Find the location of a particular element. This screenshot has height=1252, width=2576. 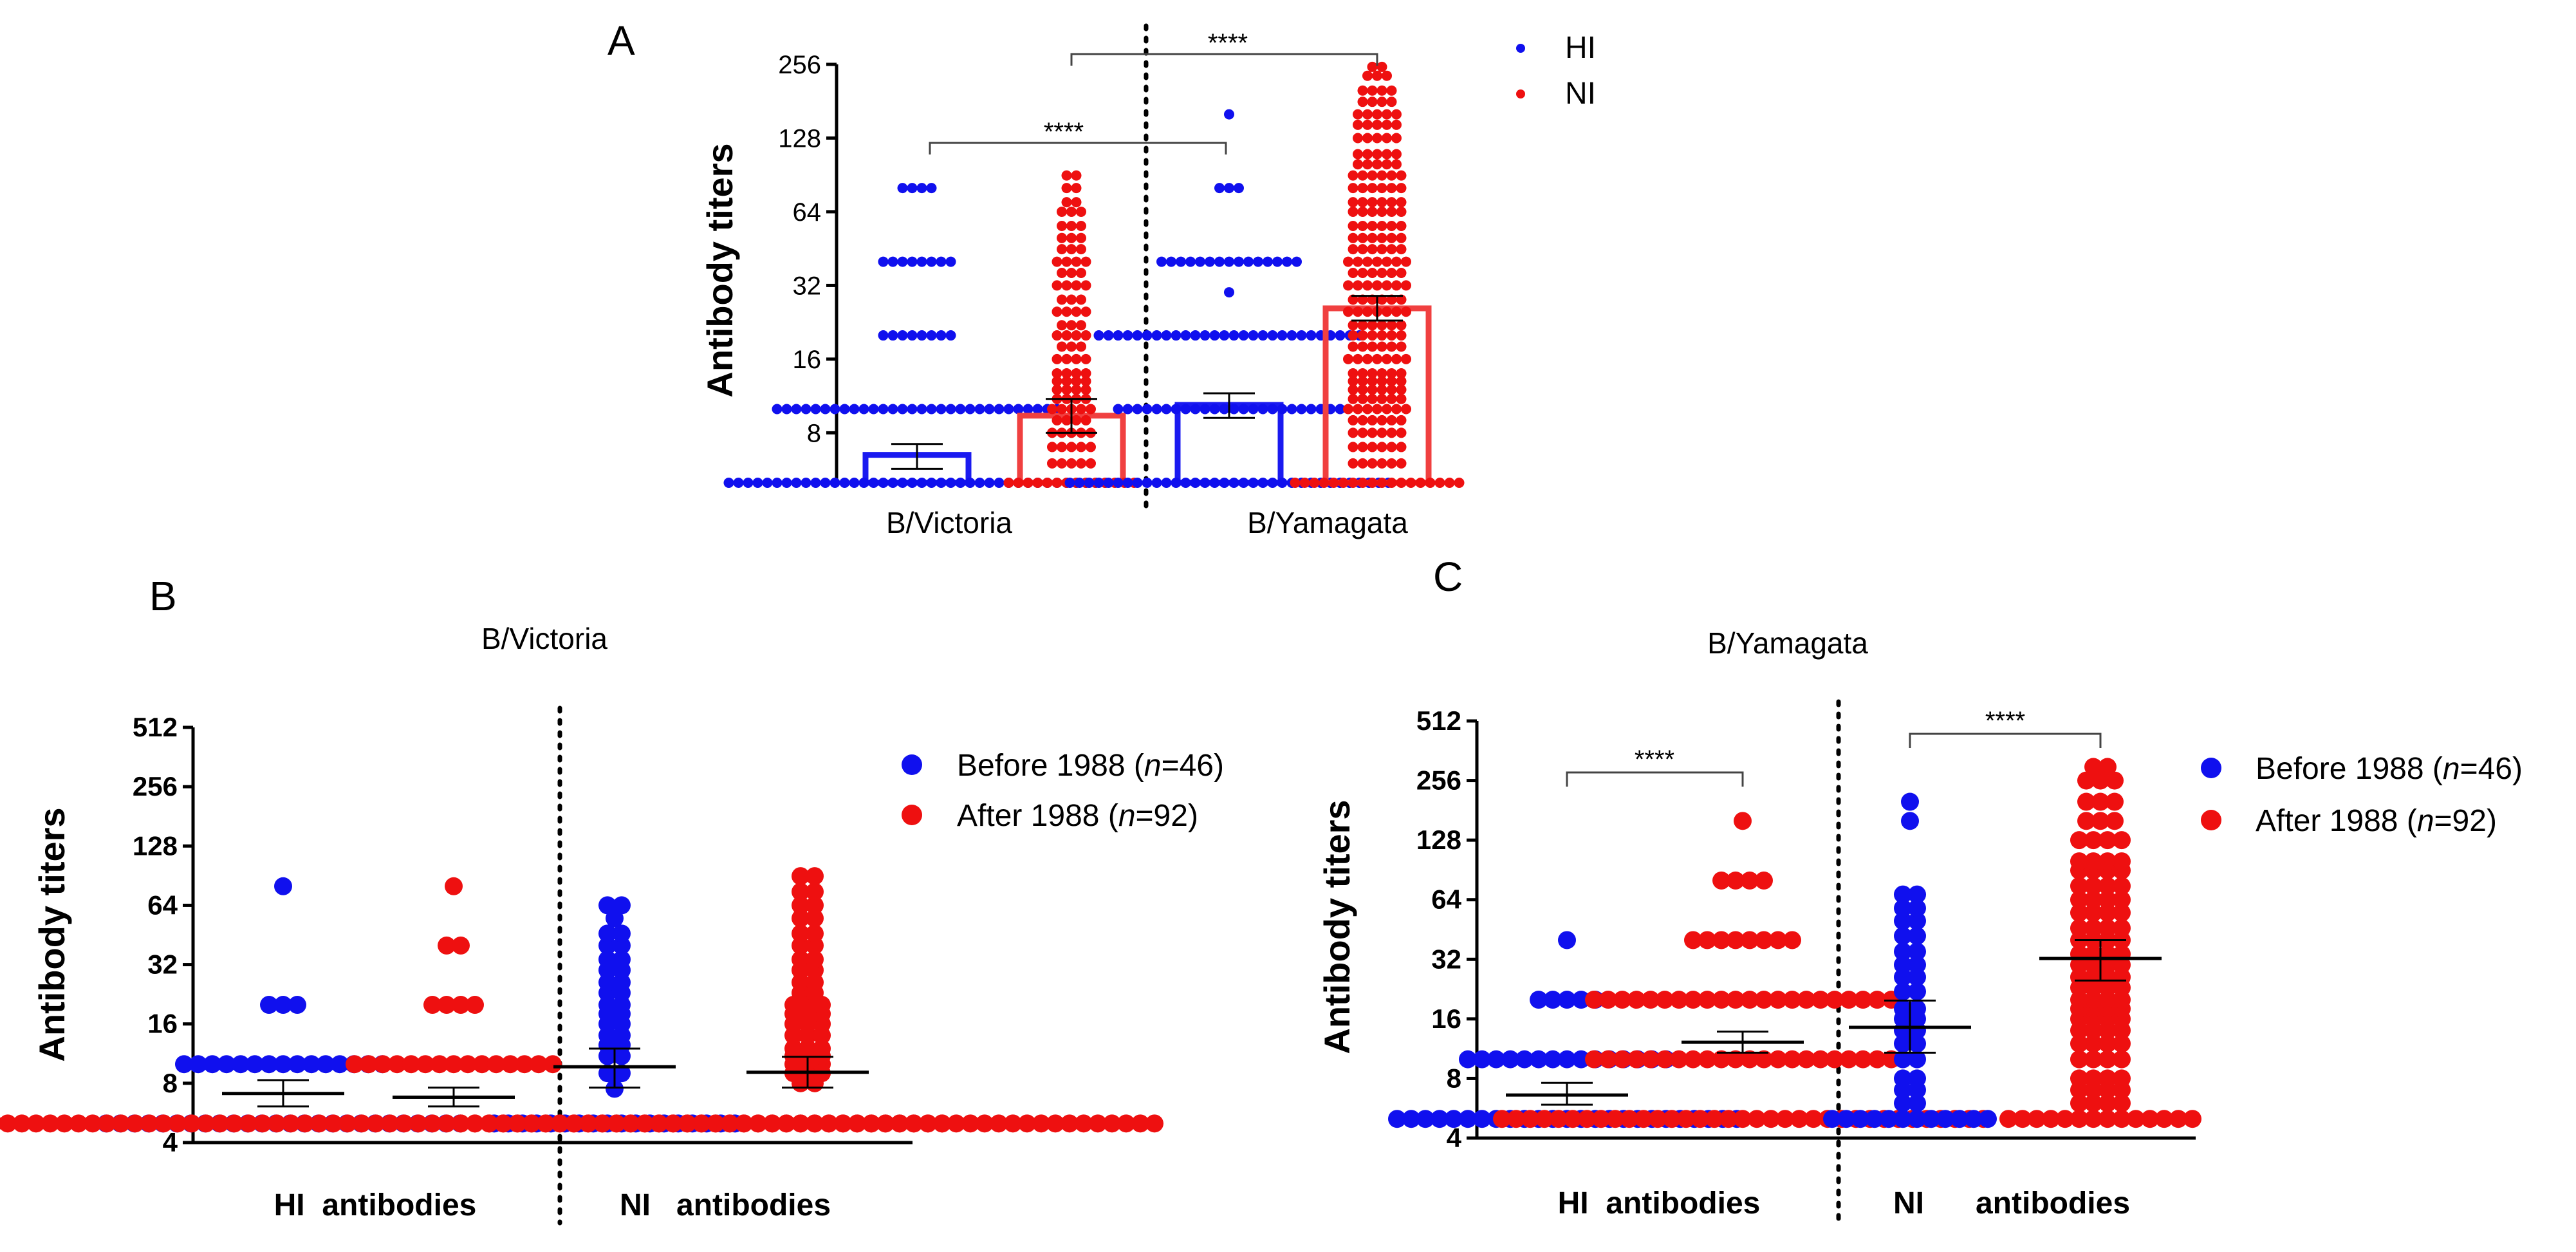

panel-a-y-axis-title: Antibody titers is located at coordinates (720, 270).